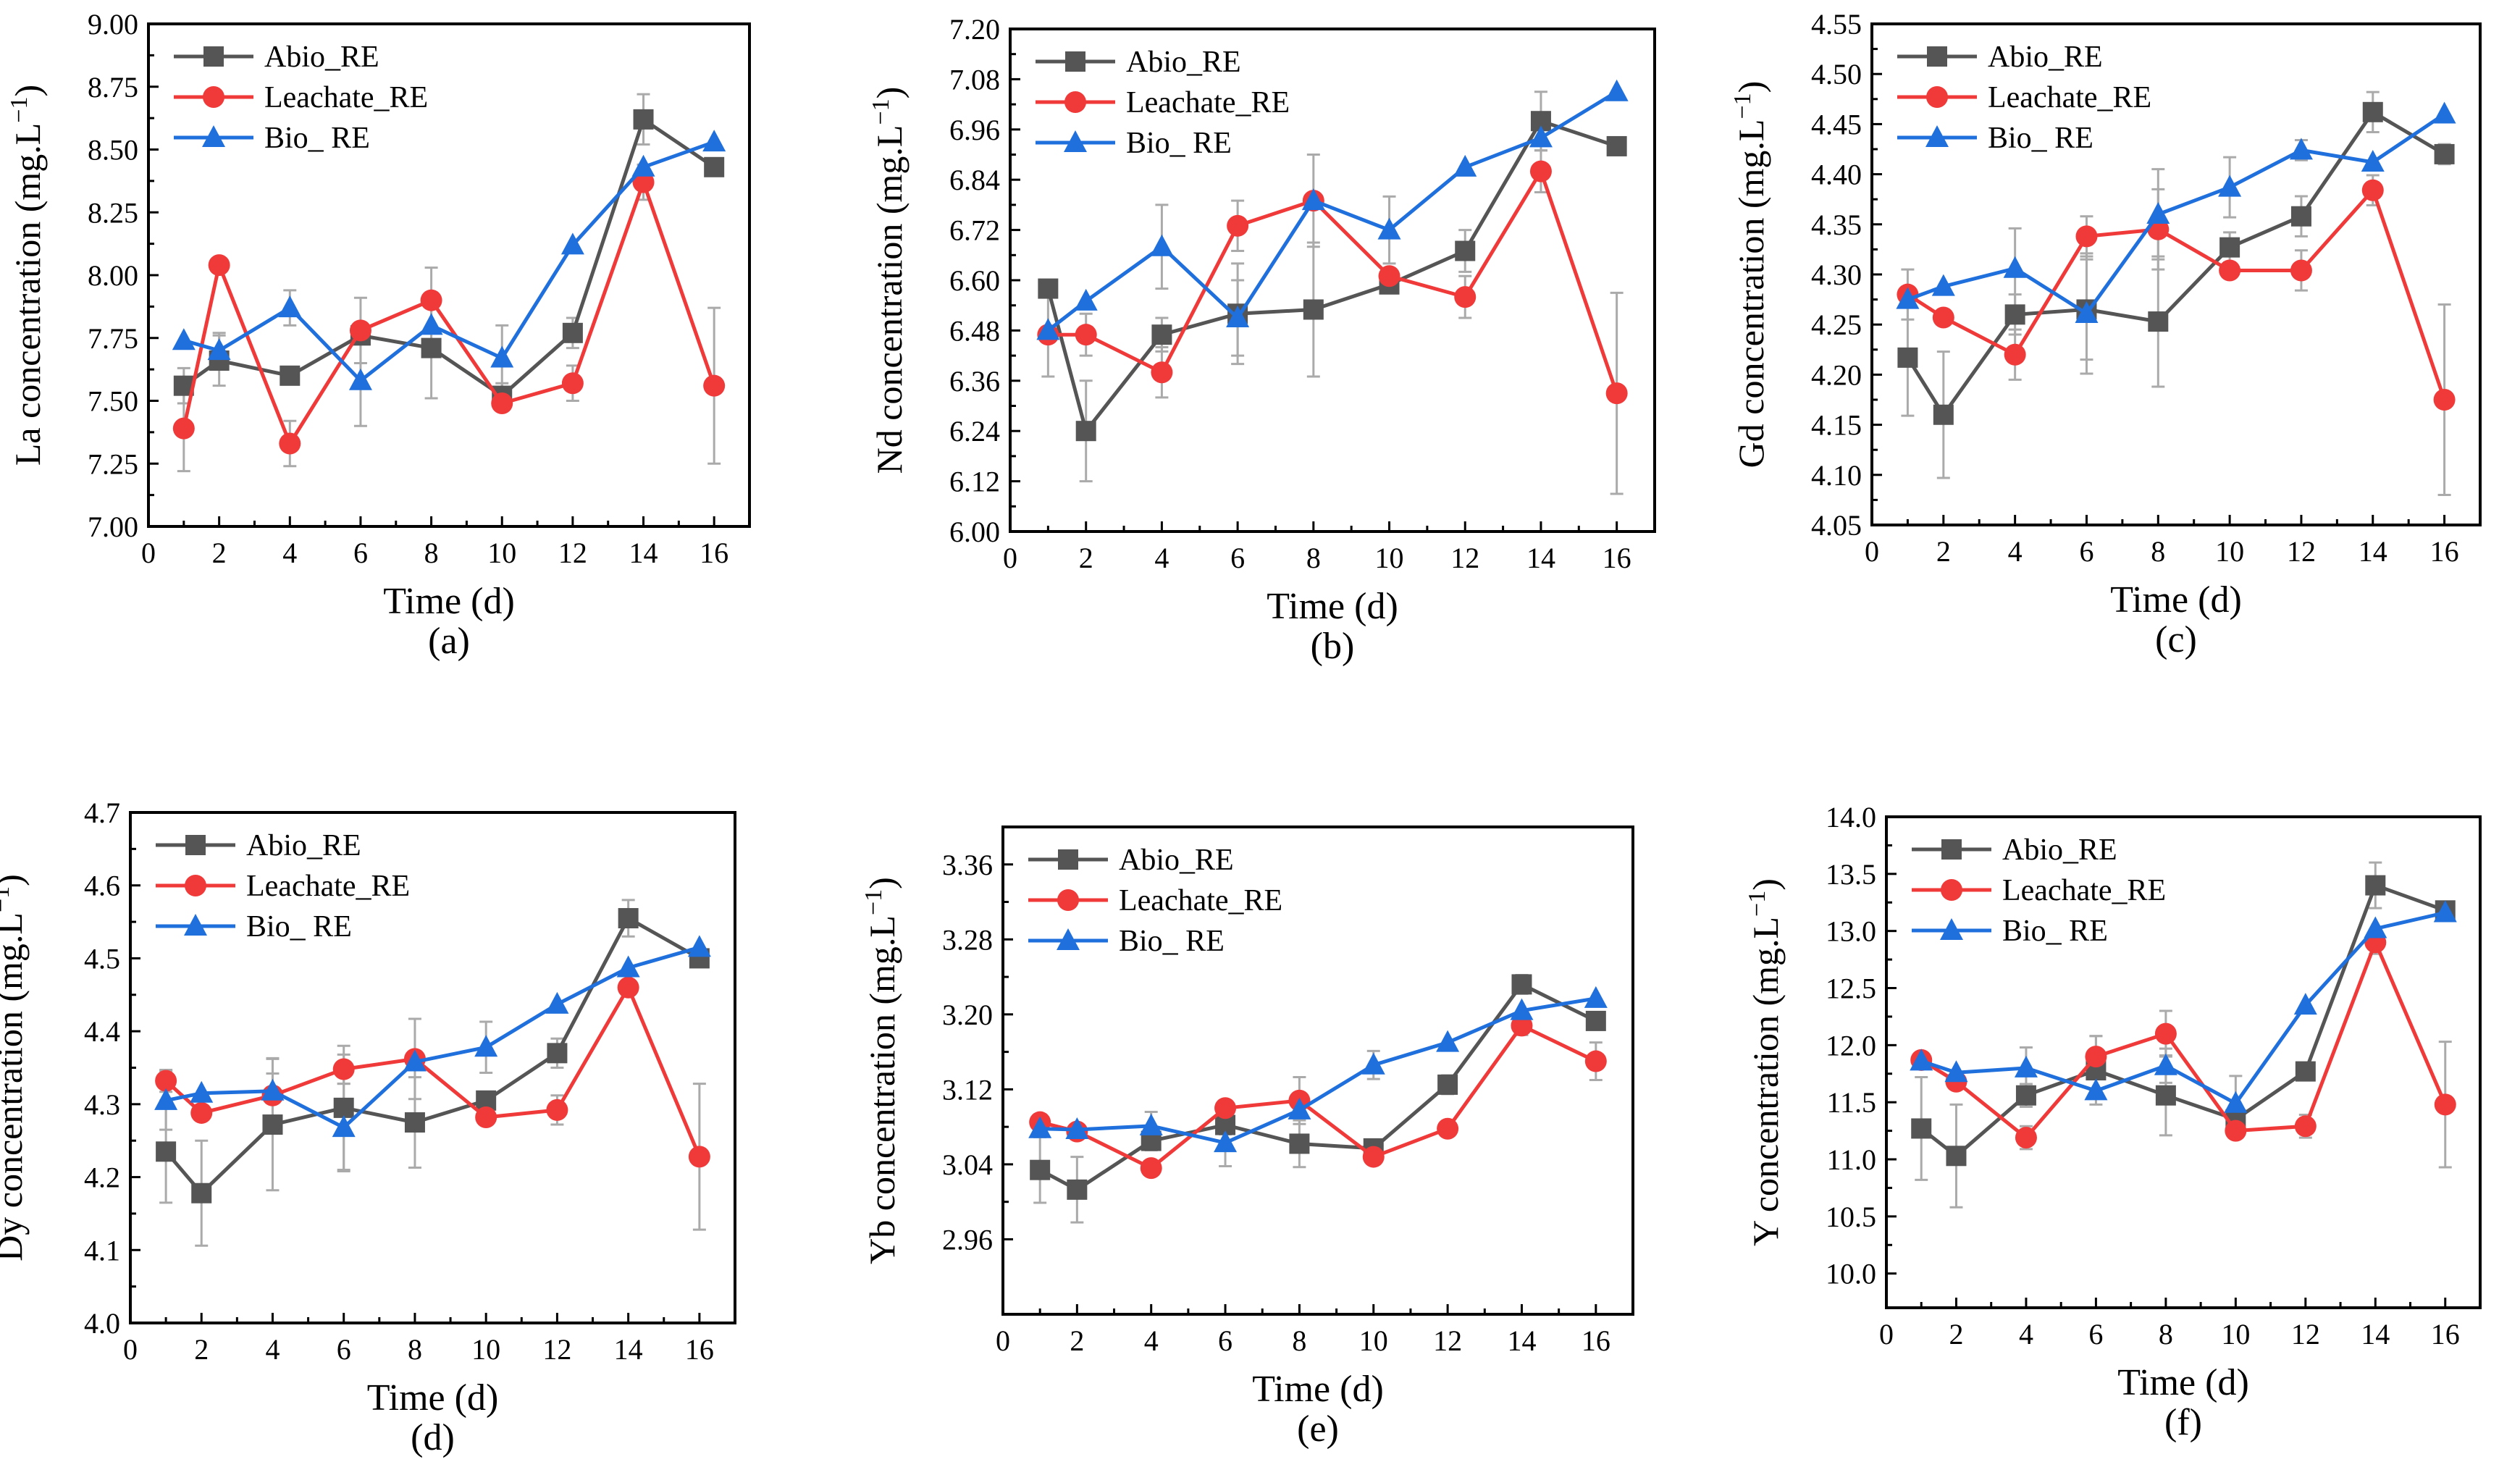 The height and width of the screenshot is (1483, 2520). I want to click on y-tick-label: 4.1, so click(102, 1250).